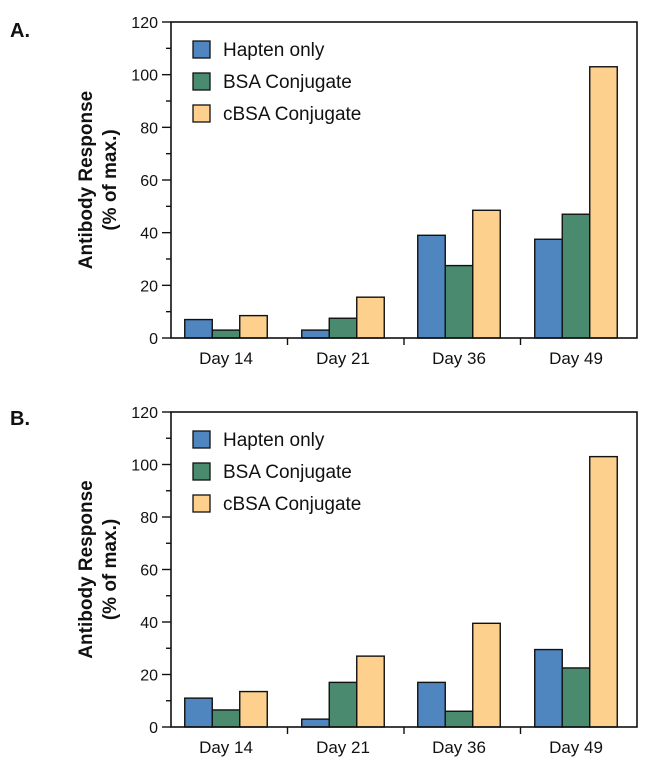  What do you see at coordinates (20, 31) in the screenshot?
I see `panel-label: A.` at bounding box center [20, 31].